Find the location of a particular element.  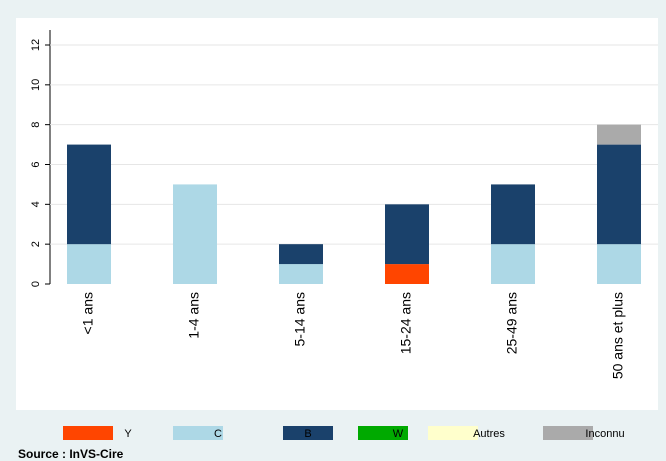

legend-label: Inconnu is located at coordinates (604, 434).